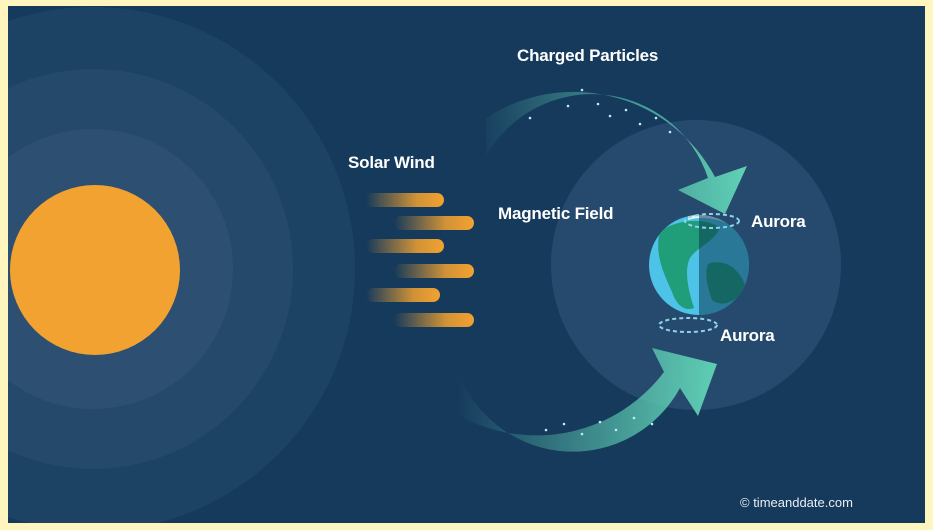 The width and height of the screenshot is (933, 530). I want to click on charged-particles-arrow-bottom, so click(588, 400).